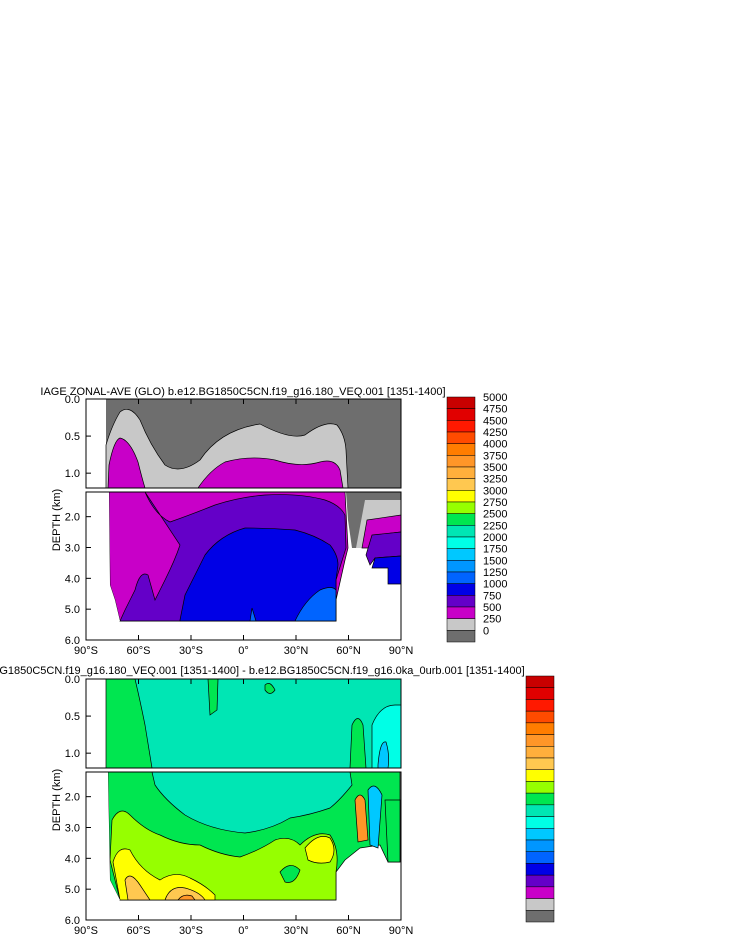 The width and height of the screenshot is (733, 945). What do you see at coordinates (486, 631) in the screenshot?
I see `colorbar-label: 0` at bounding box center [486, 631].